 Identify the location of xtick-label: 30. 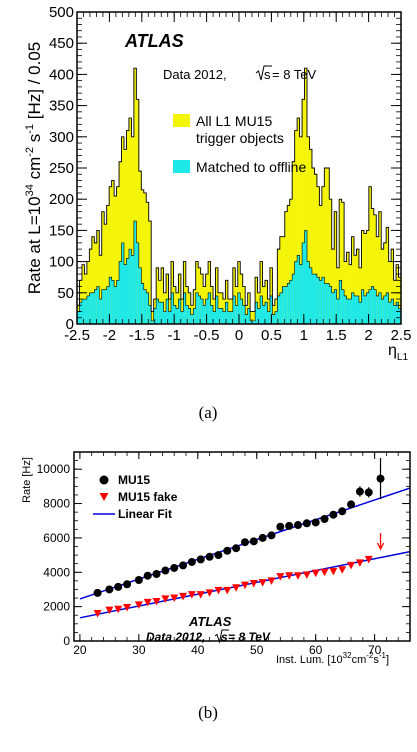
(139, 650).